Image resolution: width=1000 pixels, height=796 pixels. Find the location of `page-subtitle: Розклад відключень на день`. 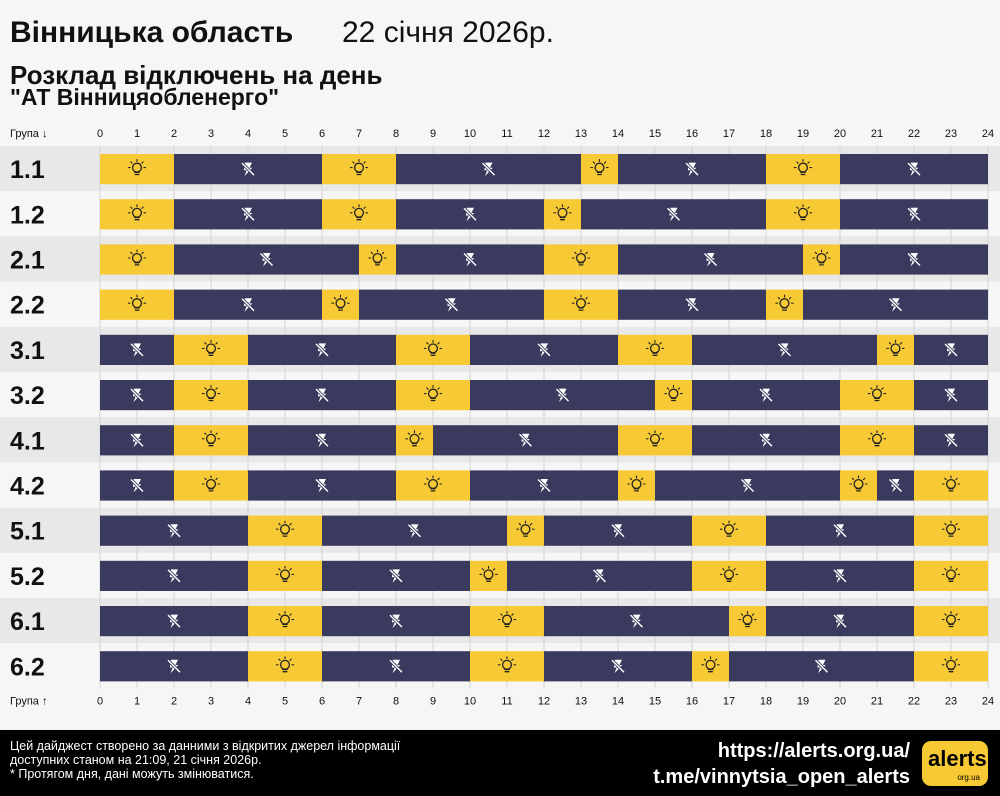

page-subtitle: Розклад відключень на день is located at coordinates (196, 75).